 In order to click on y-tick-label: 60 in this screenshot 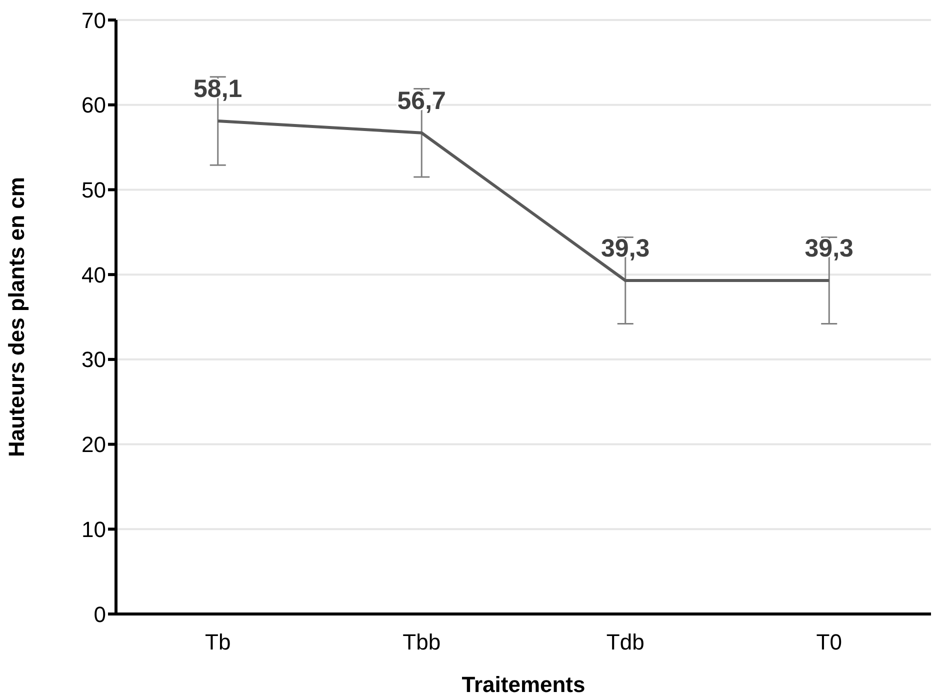, I will do `click(94, 105)`.